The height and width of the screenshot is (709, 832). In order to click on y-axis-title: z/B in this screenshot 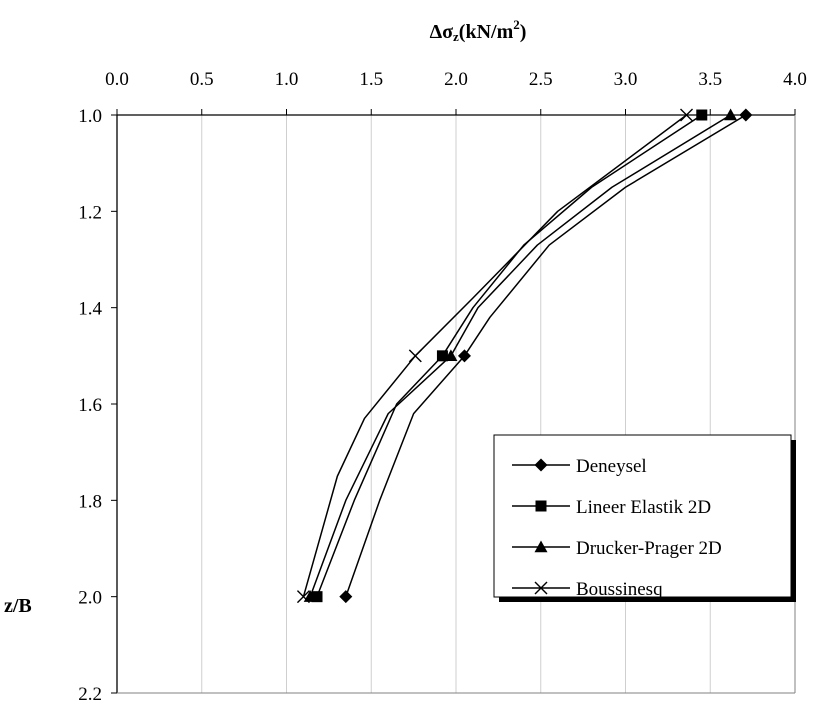, I will do `click(18, 606)`.